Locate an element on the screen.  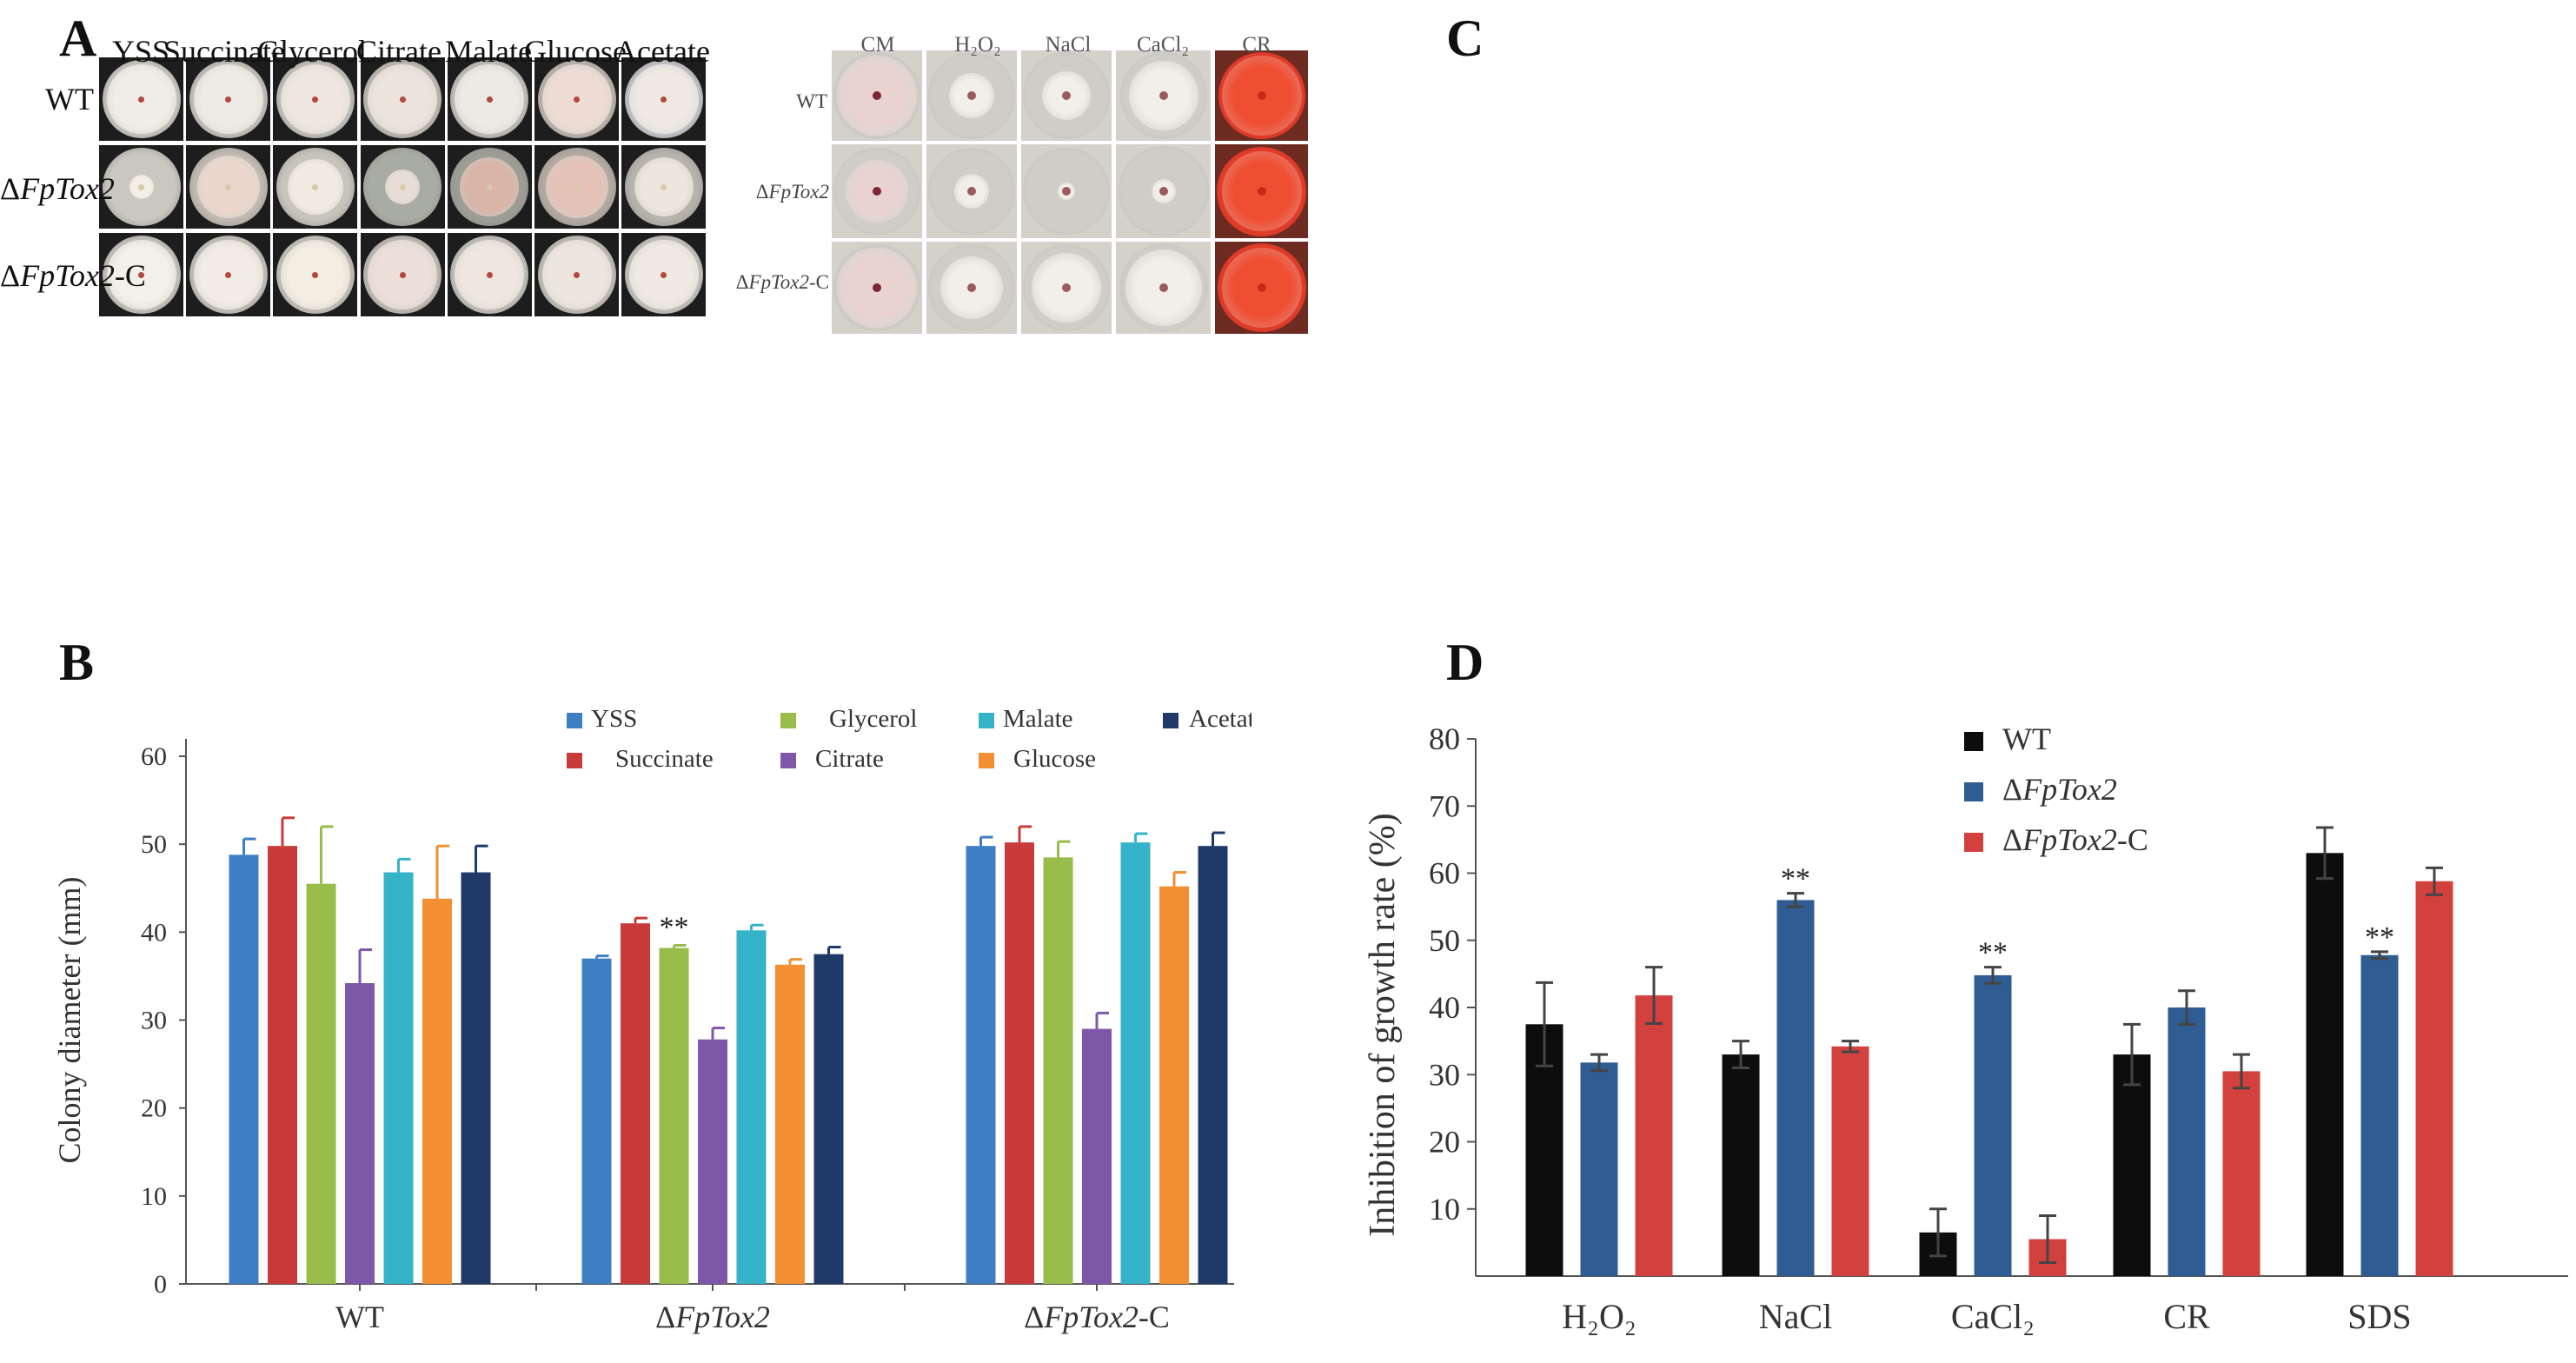
chart-b-significance: ** is located at coordinates (674, 928).